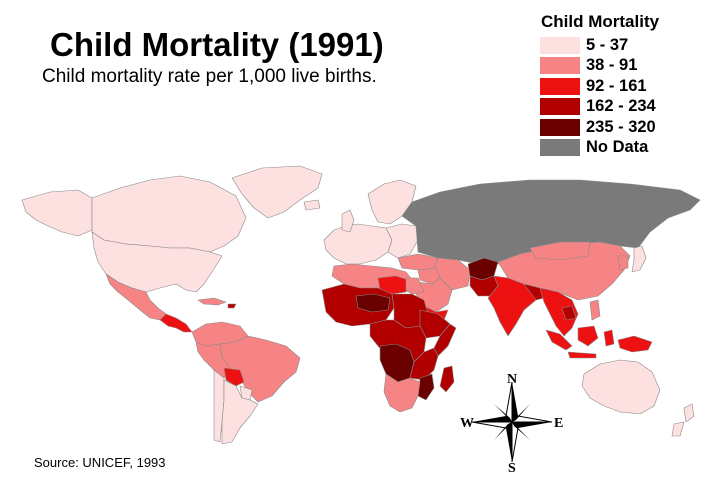  I want to click on region-japan, so click(639, 259).